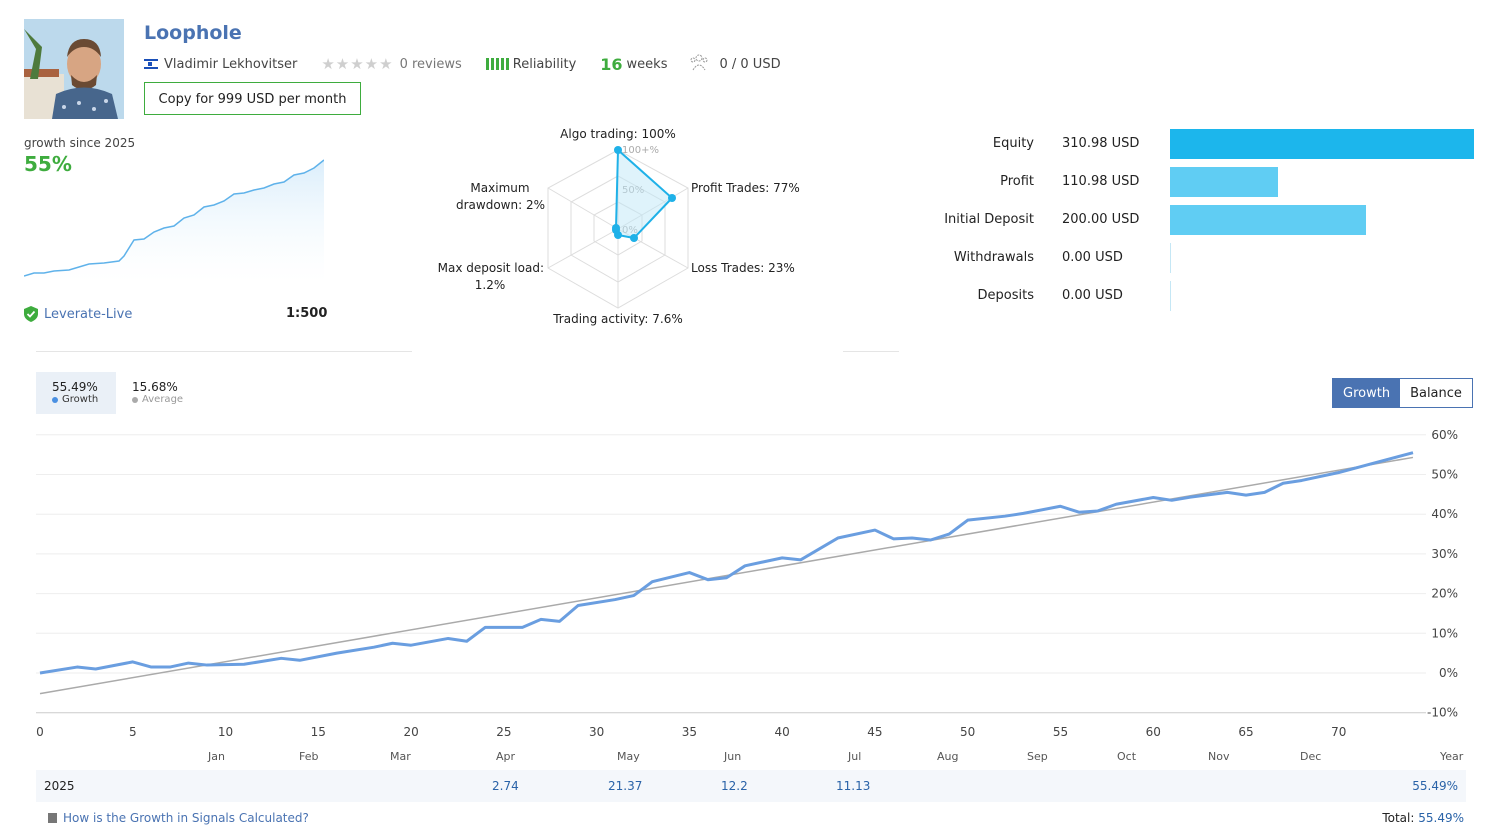  What do you see at coordinates (1442, 574) in the screenshot?
I see `y-axis-labels: 60% 50% 40% 30% 20% 10% 0% -10%` at bounding box center [1442, 574].